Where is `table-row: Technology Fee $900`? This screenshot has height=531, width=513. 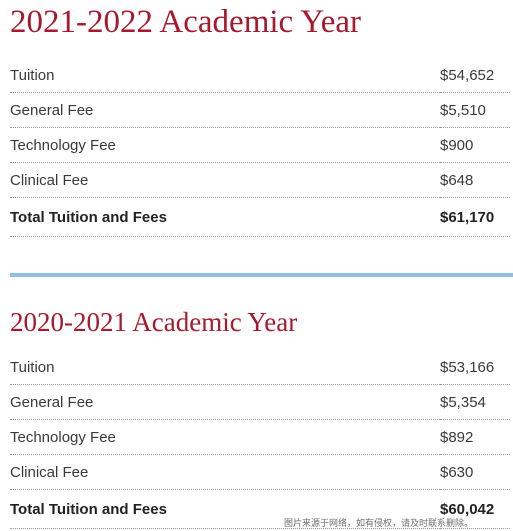
table-row: Technology Fee $900 is located at coordinates (260, 145).